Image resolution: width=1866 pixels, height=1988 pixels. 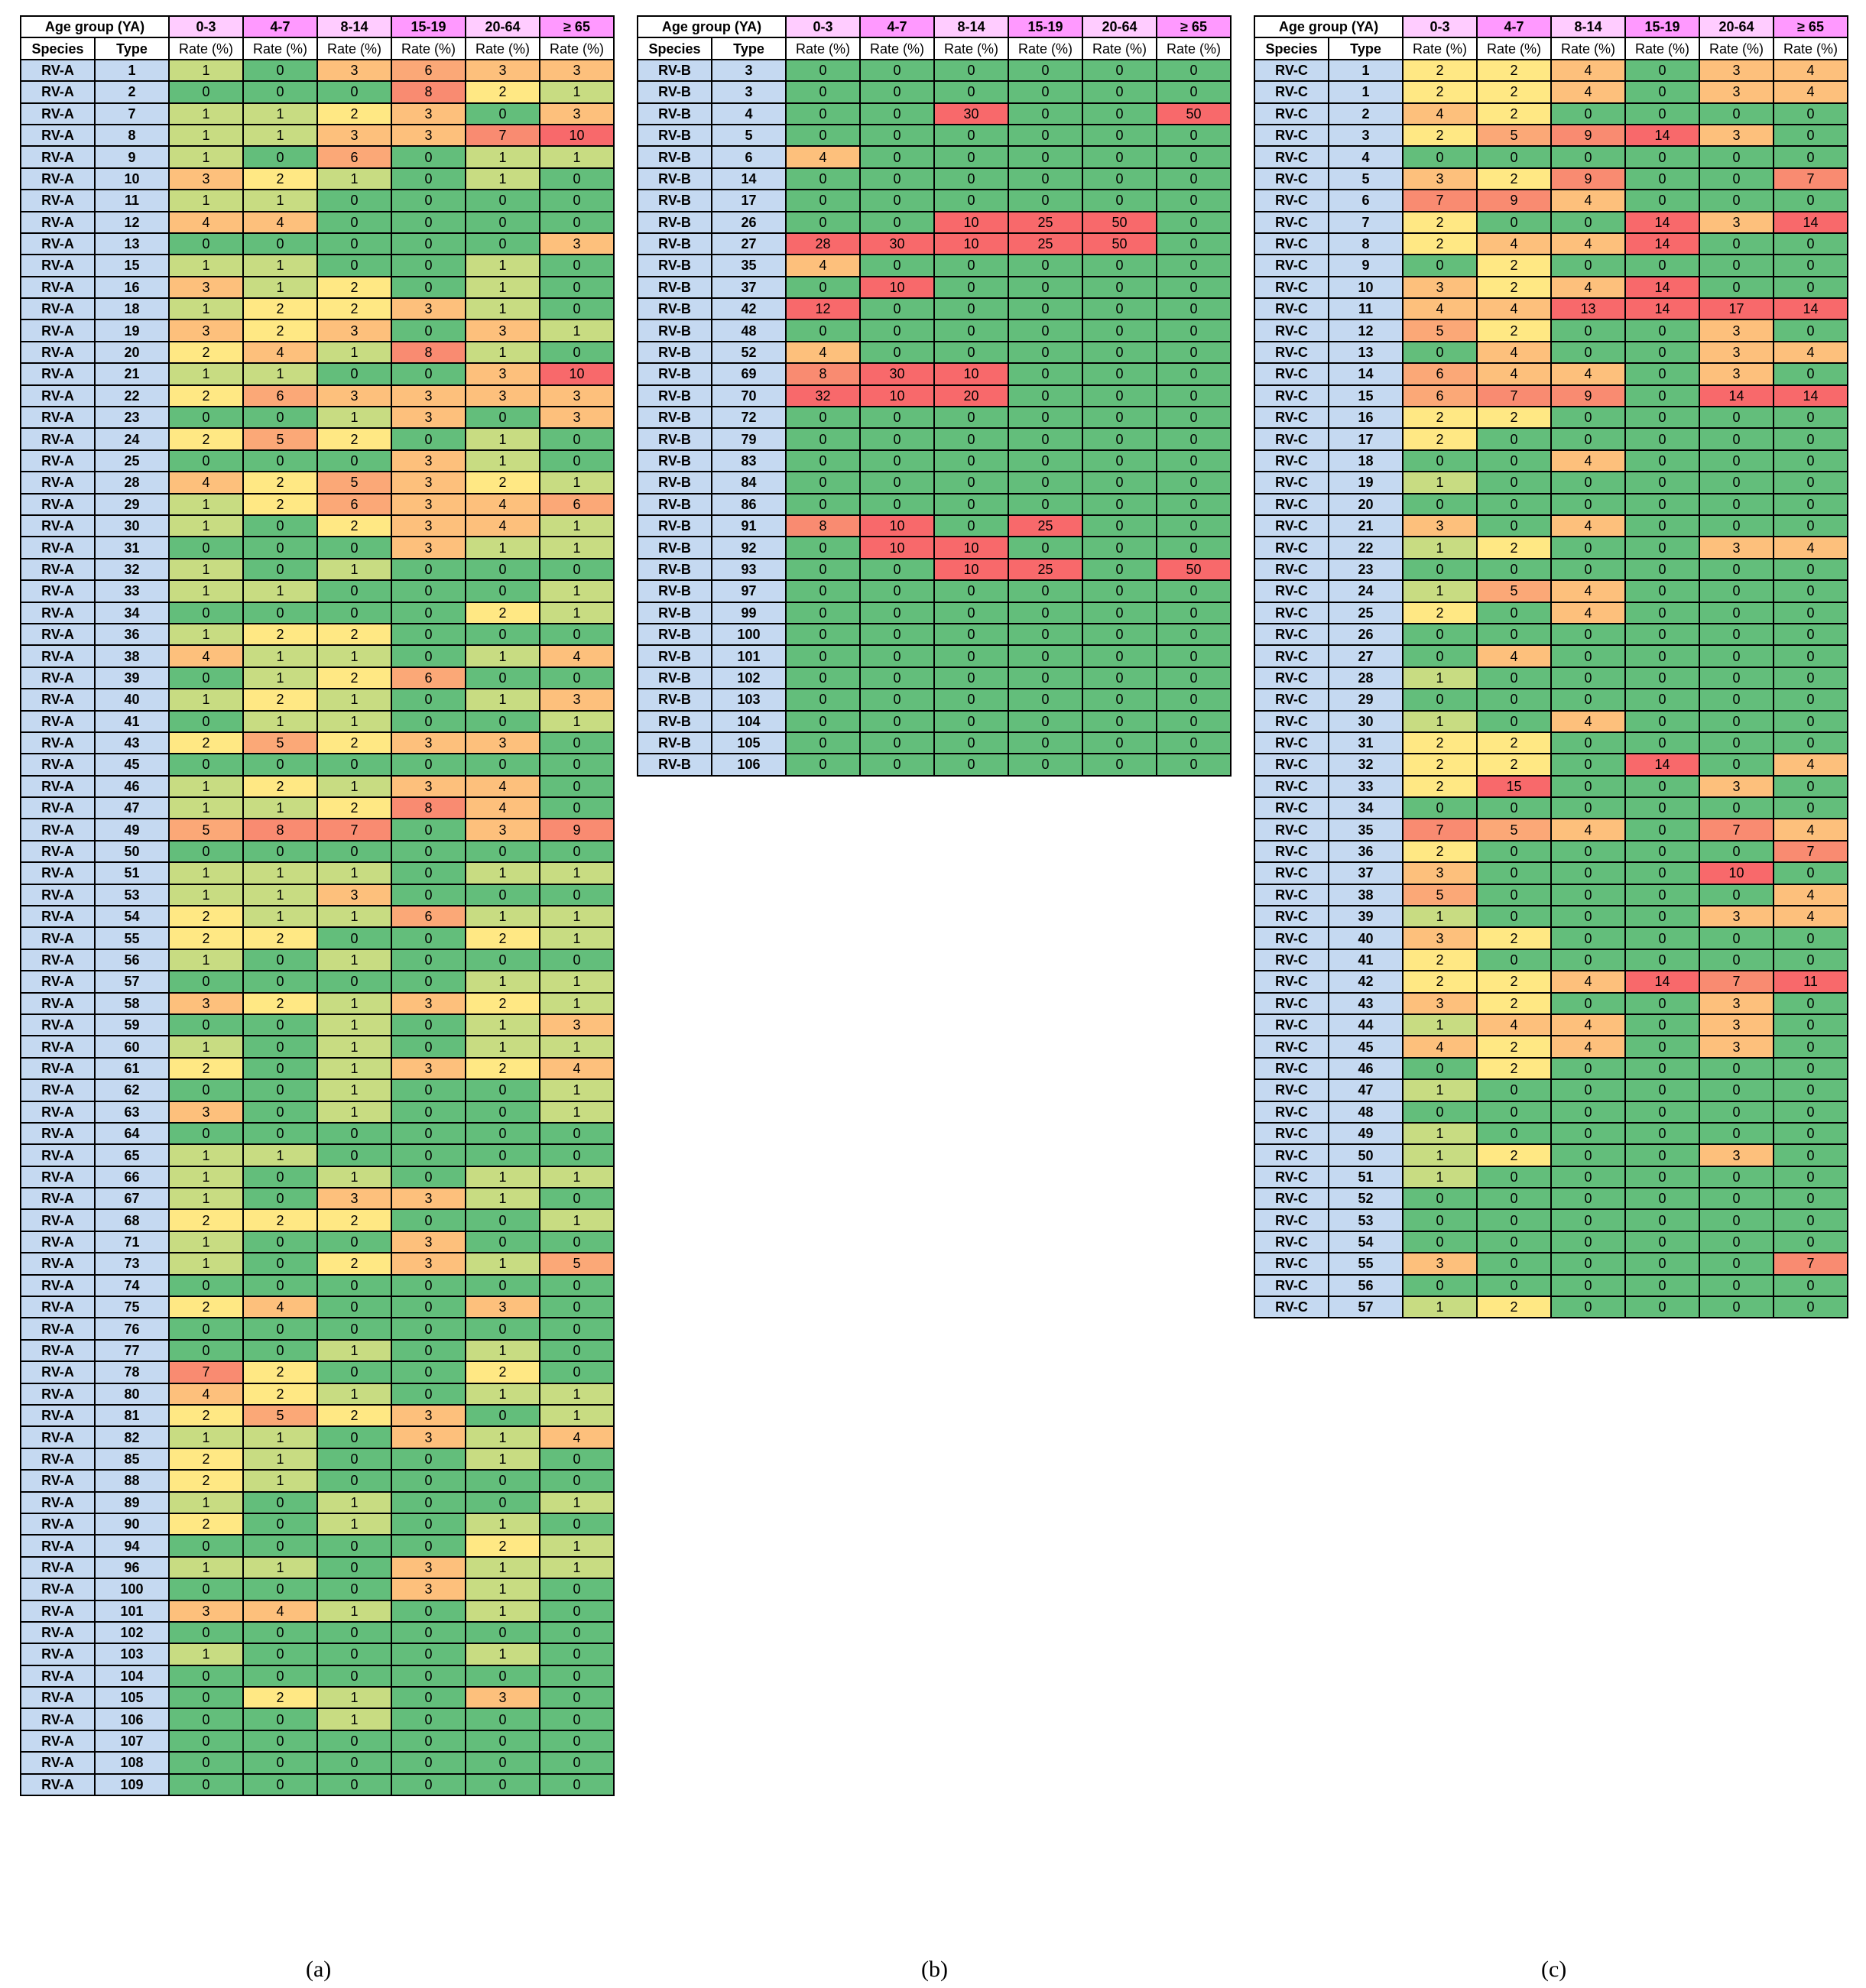 What do you see at coordinates (1366, 330) in the screenshot?
I see `type-cell: 12` at bounding box center [1366, 330].